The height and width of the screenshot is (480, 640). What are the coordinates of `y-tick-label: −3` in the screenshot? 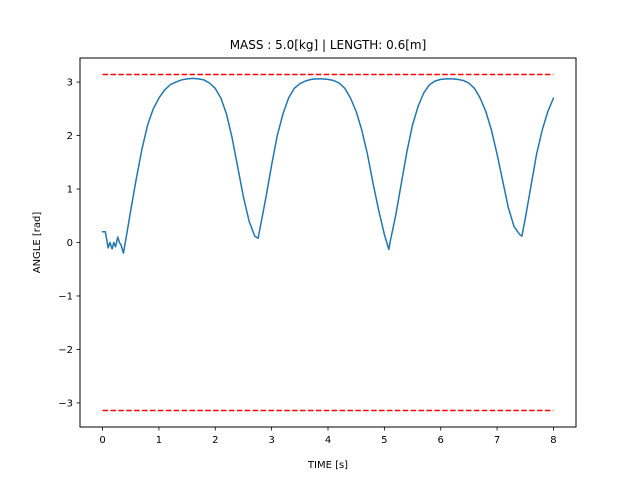 It's located at (65, 403).